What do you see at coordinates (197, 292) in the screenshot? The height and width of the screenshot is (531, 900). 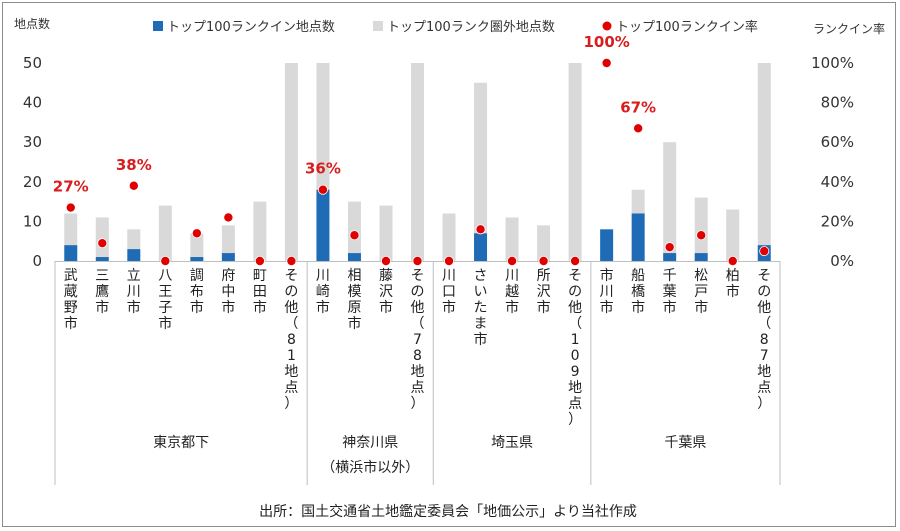 I see `category-label: 調布市` at bounding box center [197, 292].